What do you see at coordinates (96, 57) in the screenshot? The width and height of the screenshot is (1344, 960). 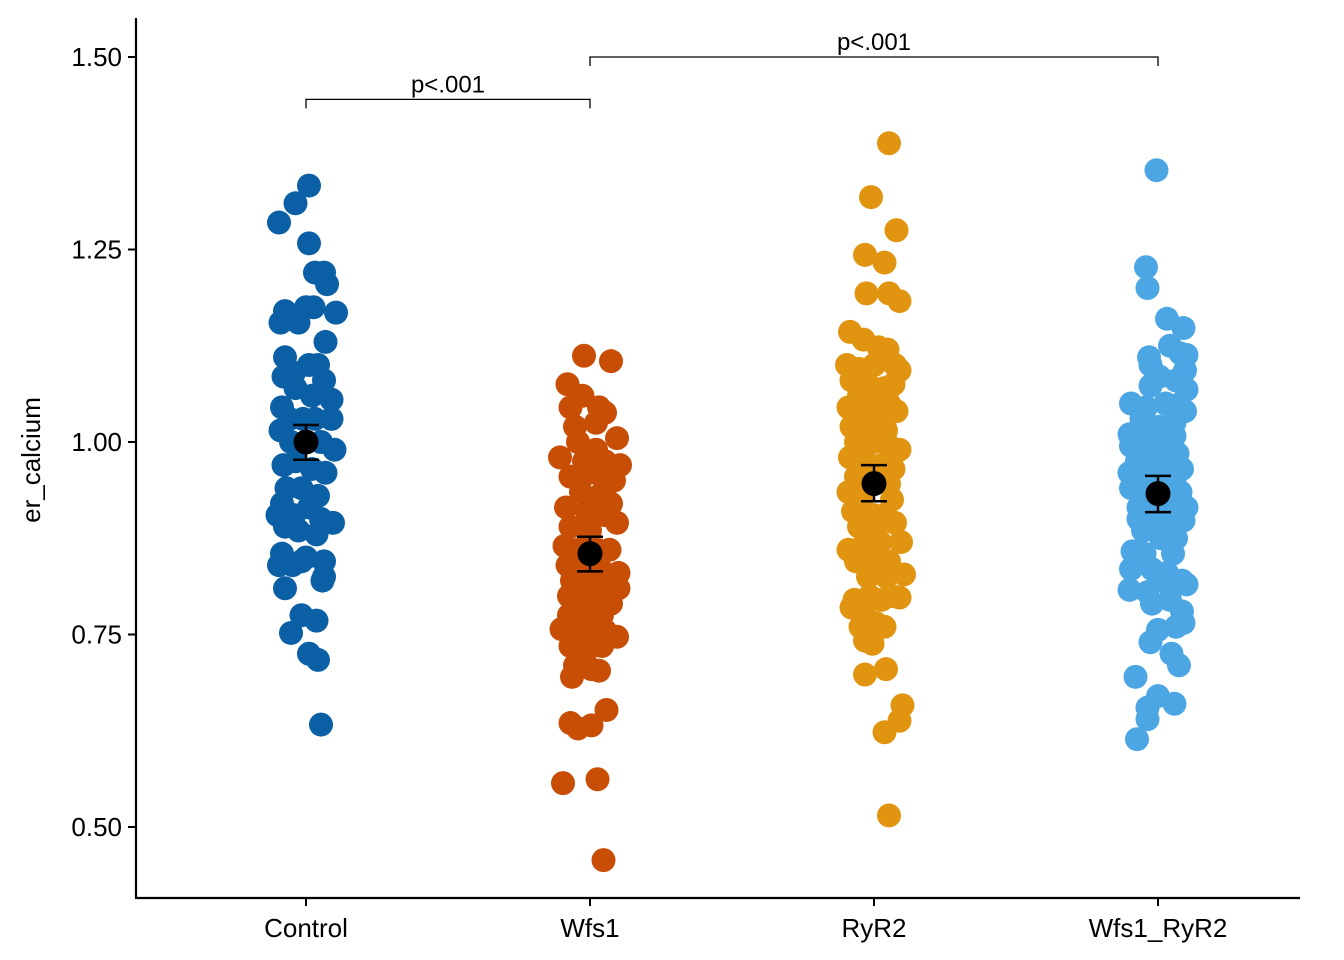 I see `y-tick-label: 1.50` at bounding box center [96, 57].